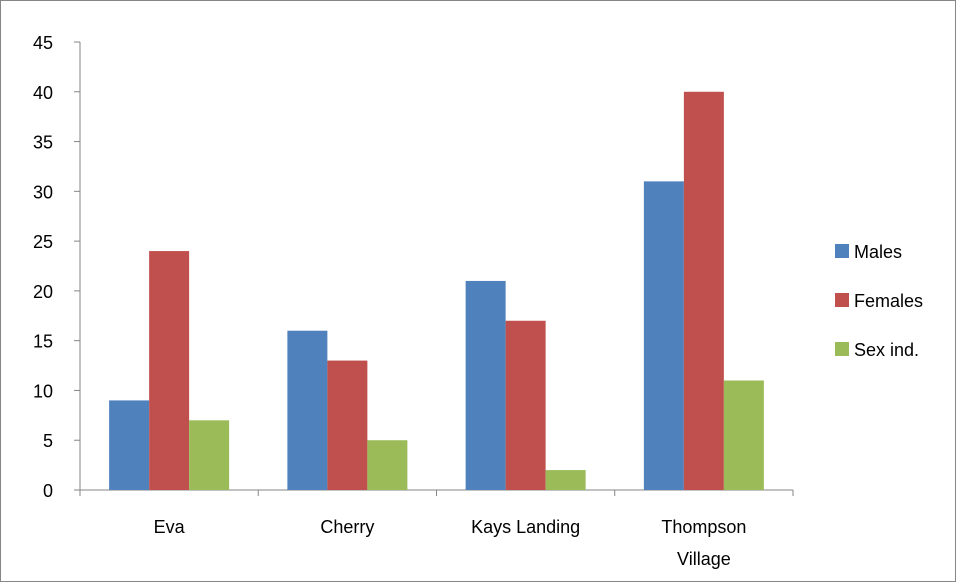 The image size is (956, 586). I want to click on y-tick-label: 30, so click(43, 192).